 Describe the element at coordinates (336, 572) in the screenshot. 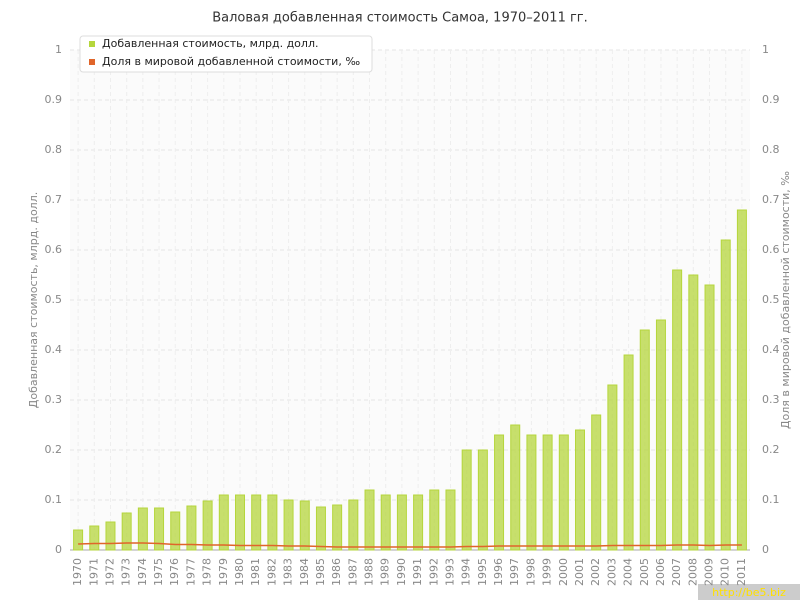

I see `x-tick-label: 1986` at that location.